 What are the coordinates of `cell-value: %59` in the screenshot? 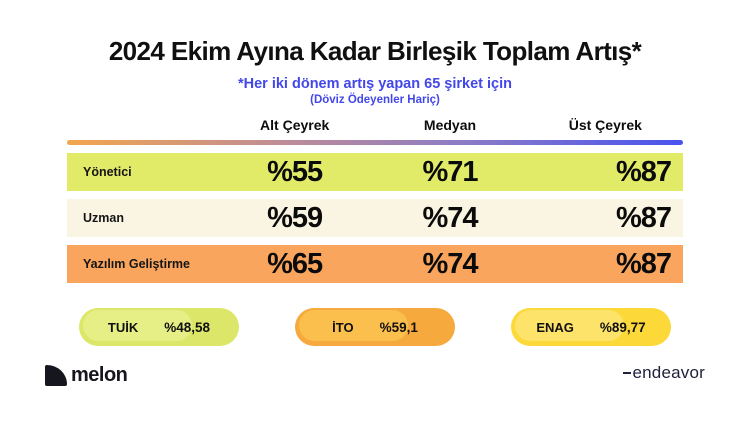 It's located at (295, 217).